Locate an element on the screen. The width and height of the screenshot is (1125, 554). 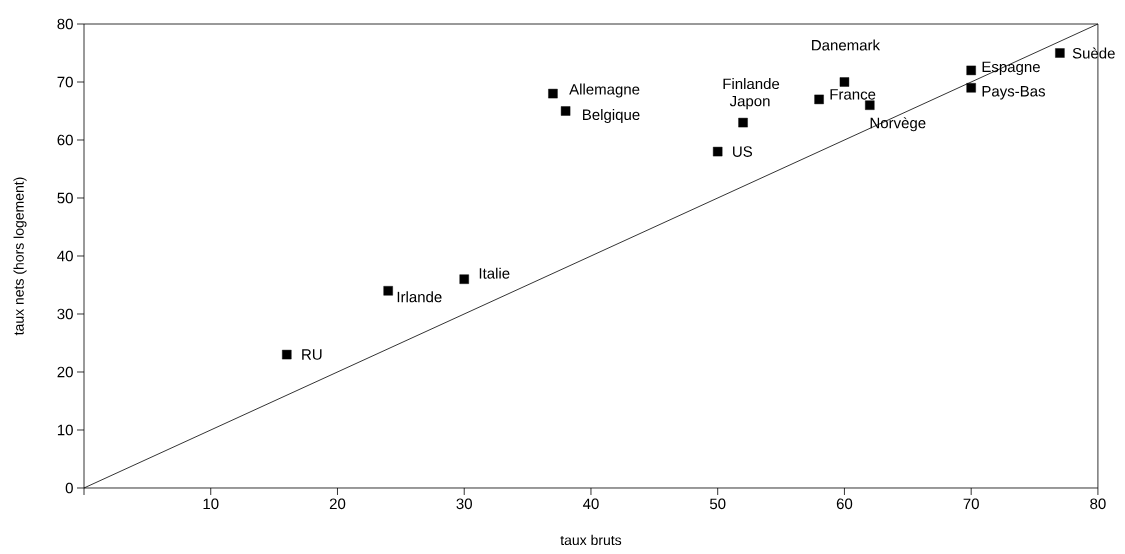
y-tick-label: 0 is located at coordinates (69, 488).